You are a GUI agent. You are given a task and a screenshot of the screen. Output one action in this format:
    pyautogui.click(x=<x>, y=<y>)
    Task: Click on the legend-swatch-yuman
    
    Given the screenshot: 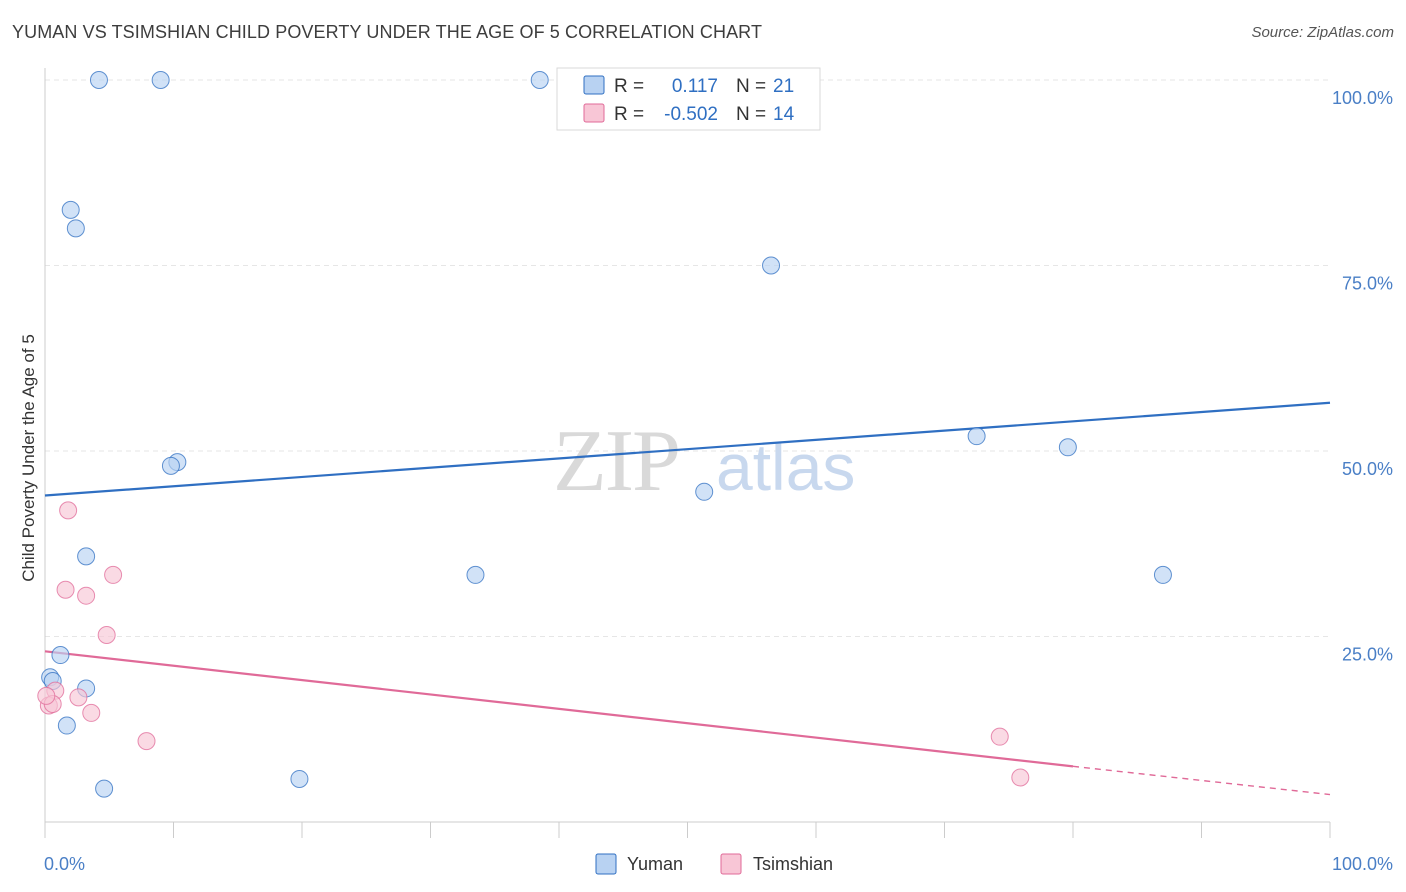 What is the action you would take?
    pyautogui.click(x=594, y=85)
    